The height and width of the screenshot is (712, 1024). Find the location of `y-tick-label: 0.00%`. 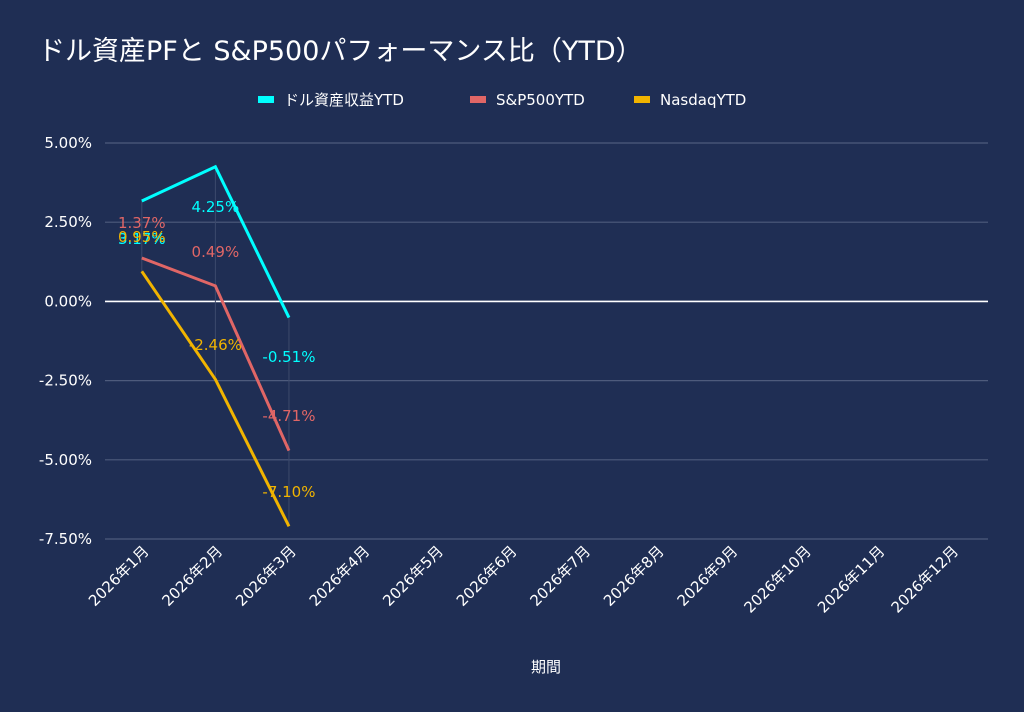

y-tick-label: 0.00% is located at coordinates (68, 301).